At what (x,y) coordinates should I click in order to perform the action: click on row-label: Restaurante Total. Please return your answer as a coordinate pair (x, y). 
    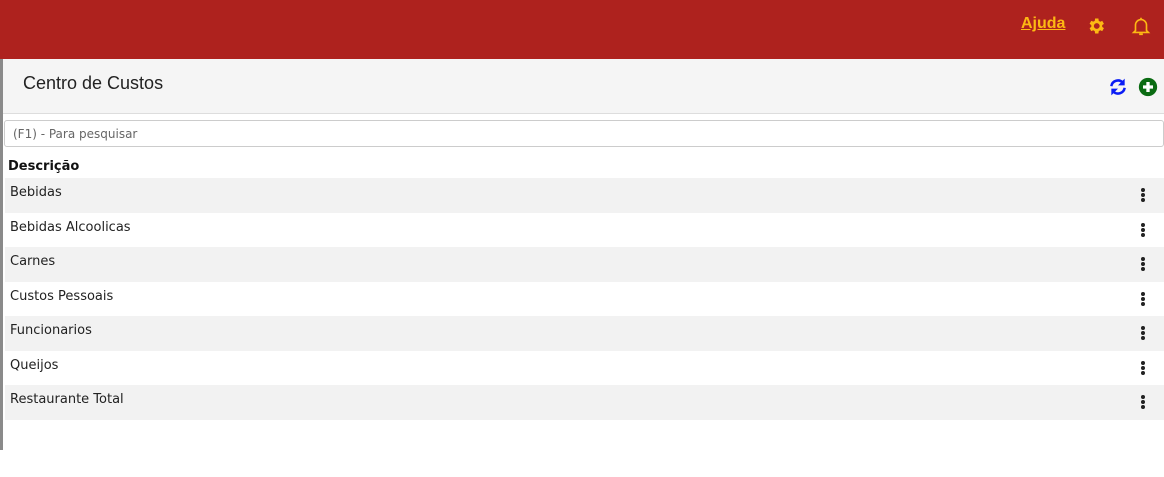
    Looking at the image, I should click on (67, 399).